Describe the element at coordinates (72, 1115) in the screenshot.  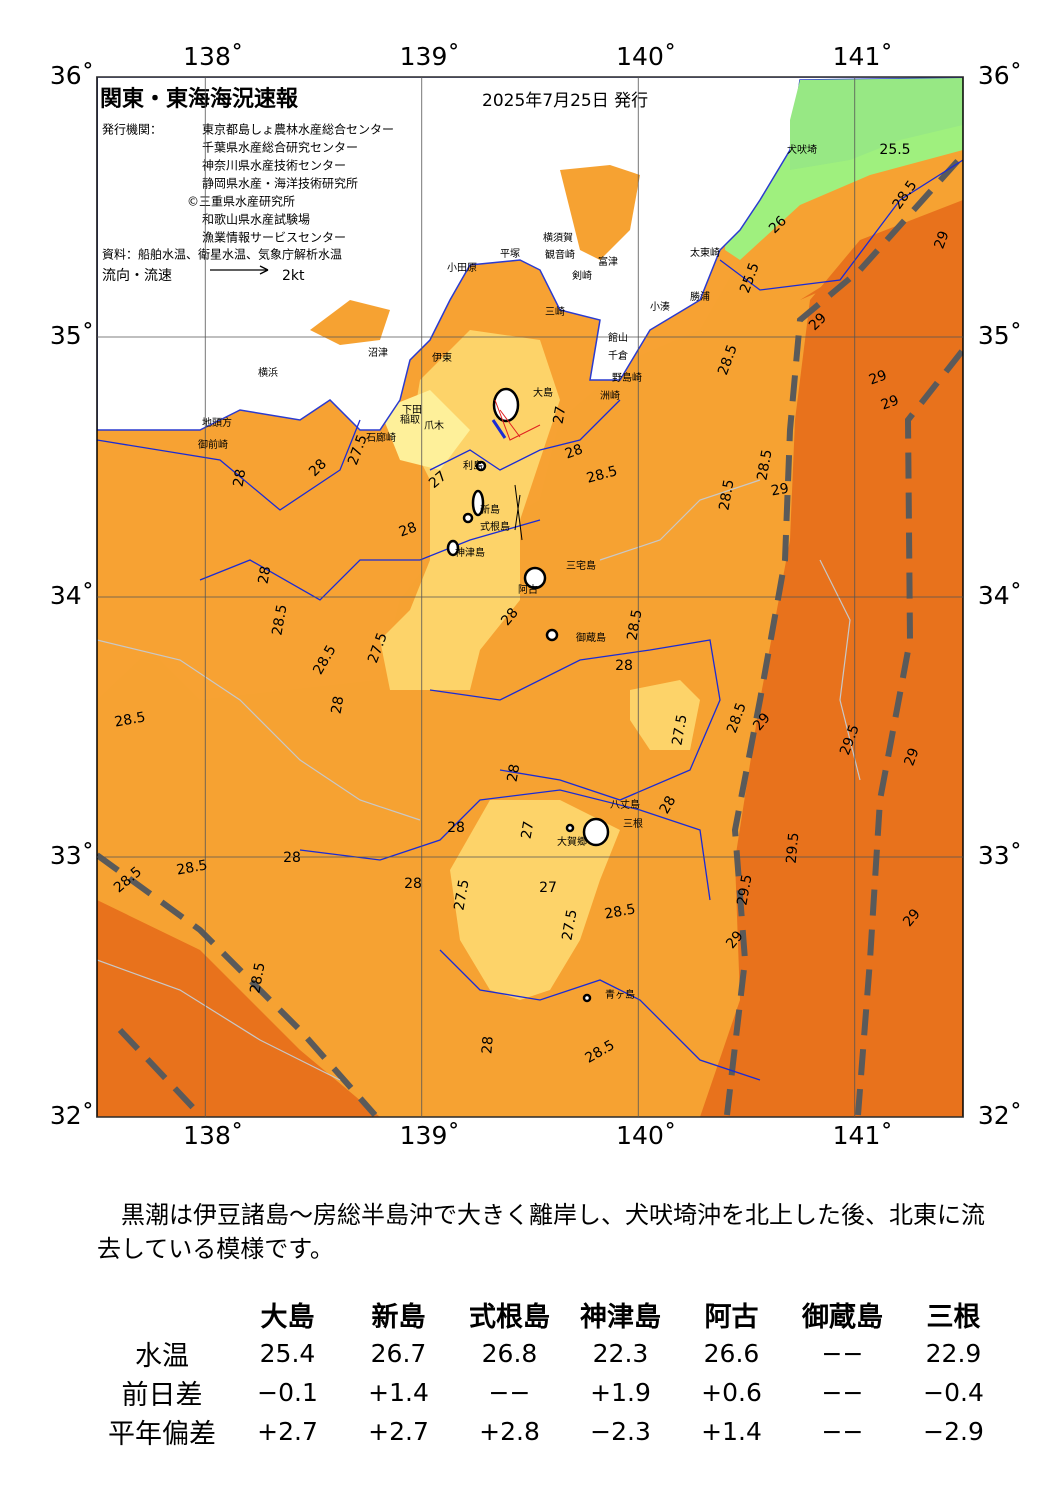
I see `lat-label: 32˚` at that location.